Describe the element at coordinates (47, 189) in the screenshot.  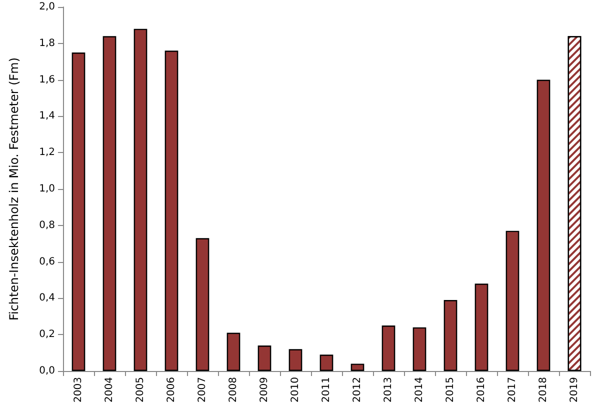
I see `y-tick-label: 1,0` at that location.